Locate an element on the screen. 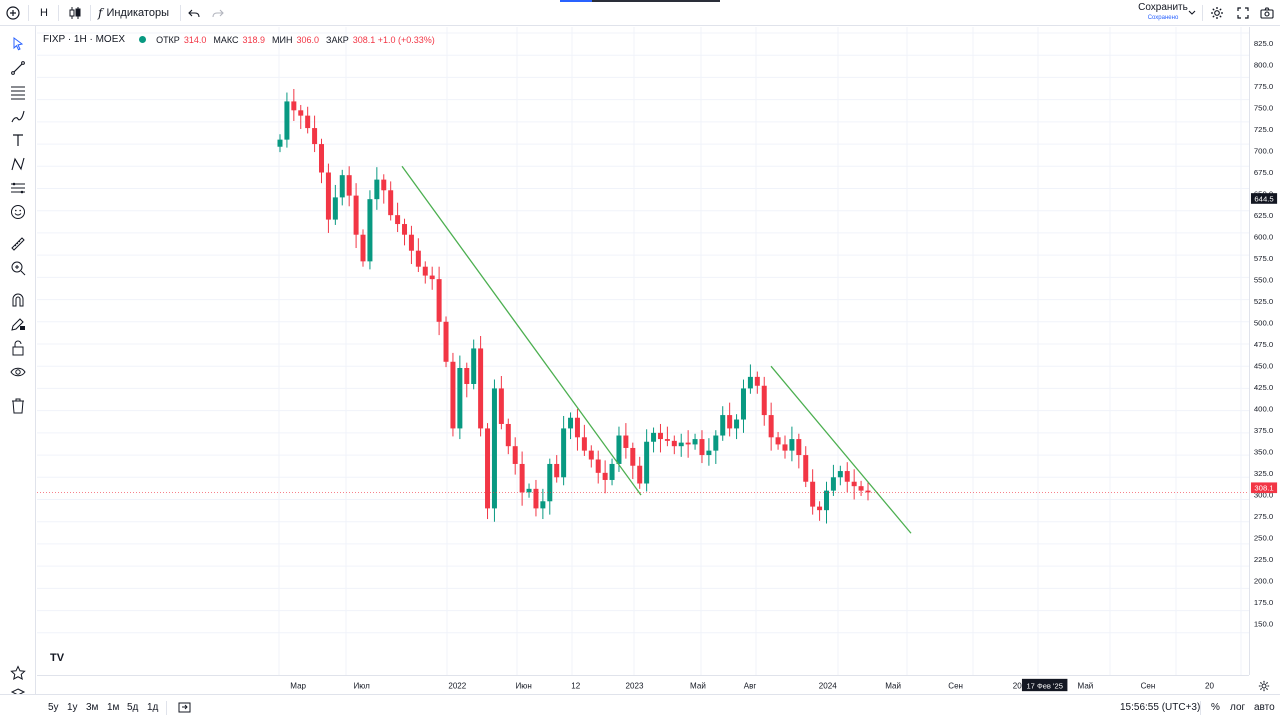  save-menu-button is located at coordinates (1192, 13).